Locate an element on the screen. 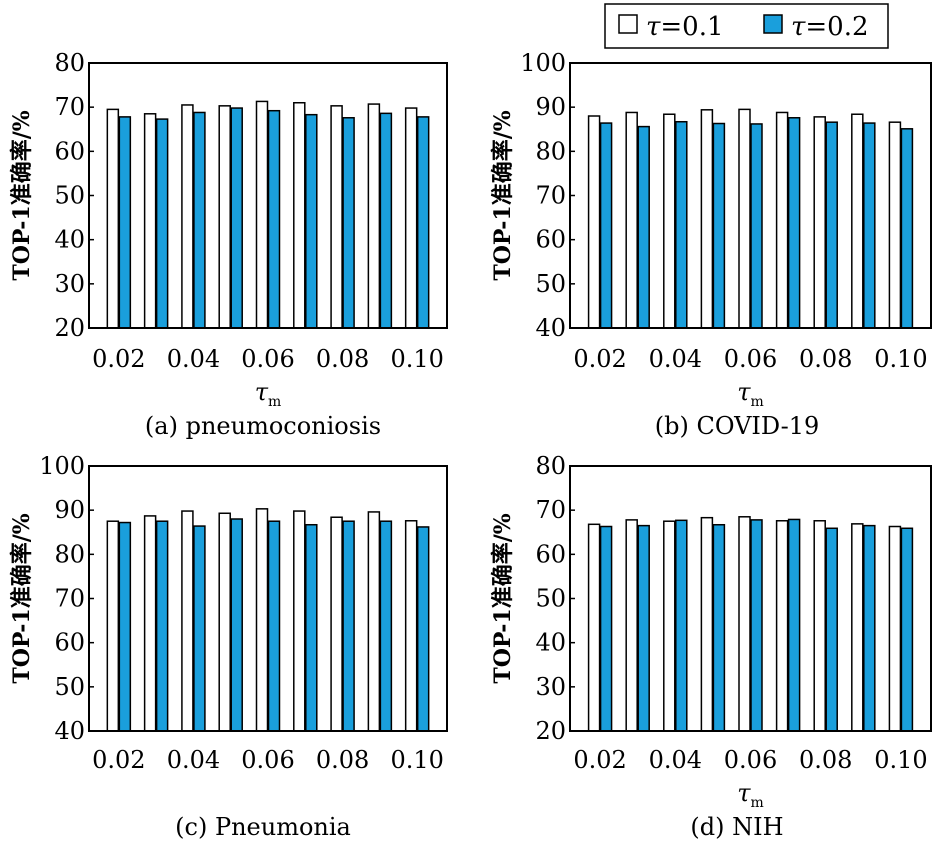  legend-symbol-1: τ is located at coordinates (653, 27).